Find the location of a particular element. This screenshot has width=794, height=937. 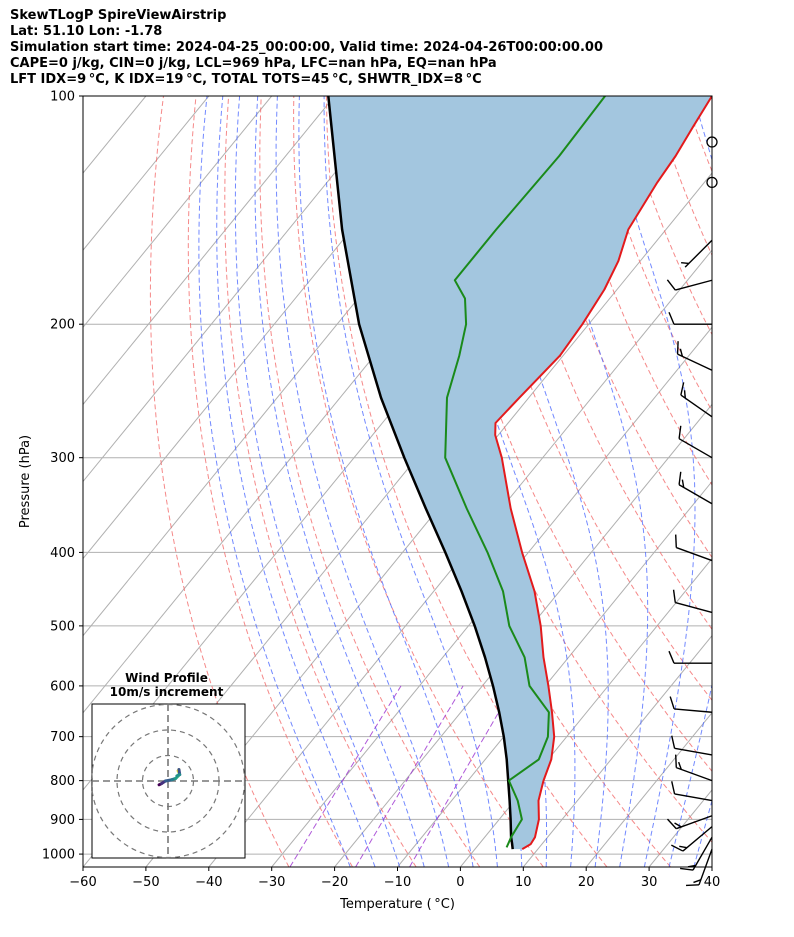

location-label: Lat: 51.10 Lon: -1.78 is located at coordinates (86, 31).